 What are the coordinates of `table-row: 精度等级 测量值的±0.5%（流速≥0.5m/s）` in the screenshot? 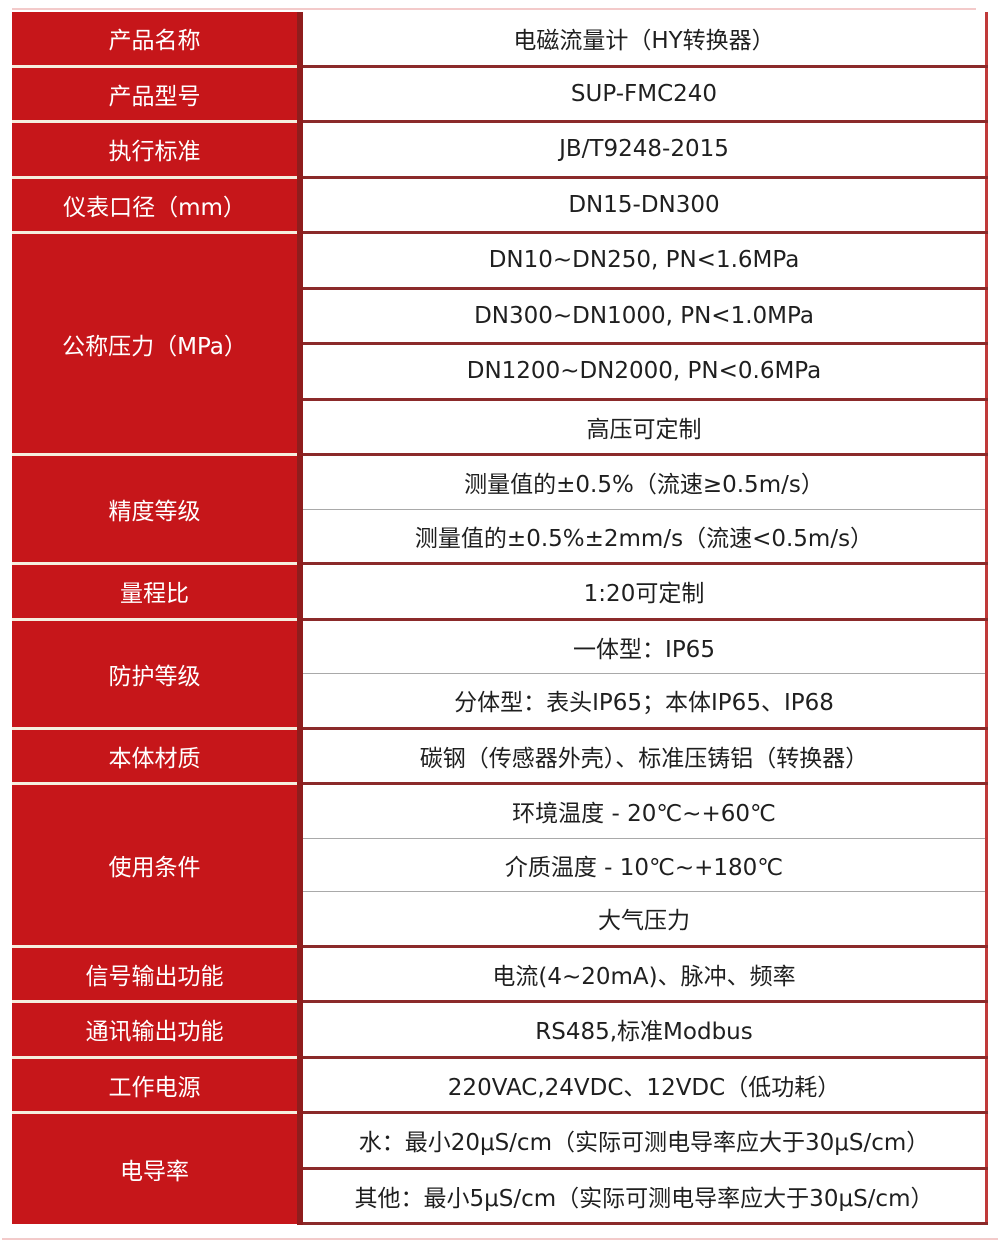 It's located at (499, 509).